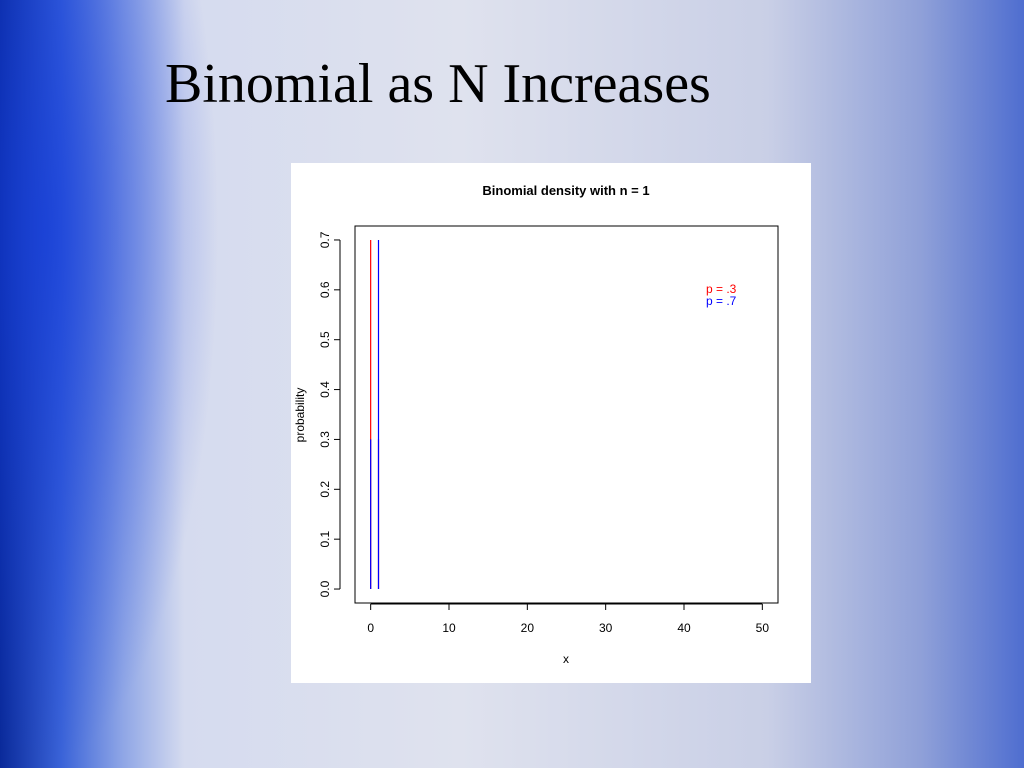 The image size is (1024, 768). Describe the element at coordinates (438, 84) in the screenshot. I see `slide-title: Binomial as N Increases` at that location.